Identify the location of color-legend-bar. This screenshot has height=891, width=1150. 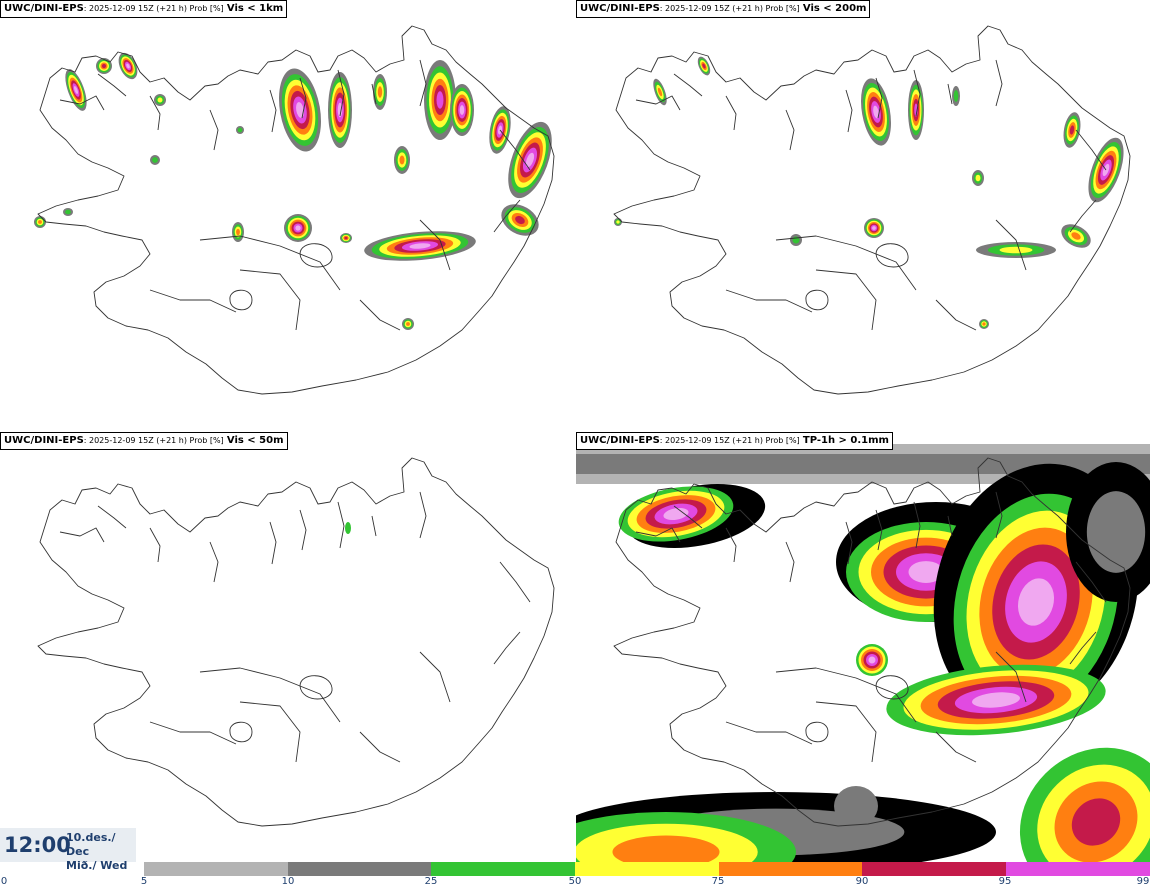
(647, 869).